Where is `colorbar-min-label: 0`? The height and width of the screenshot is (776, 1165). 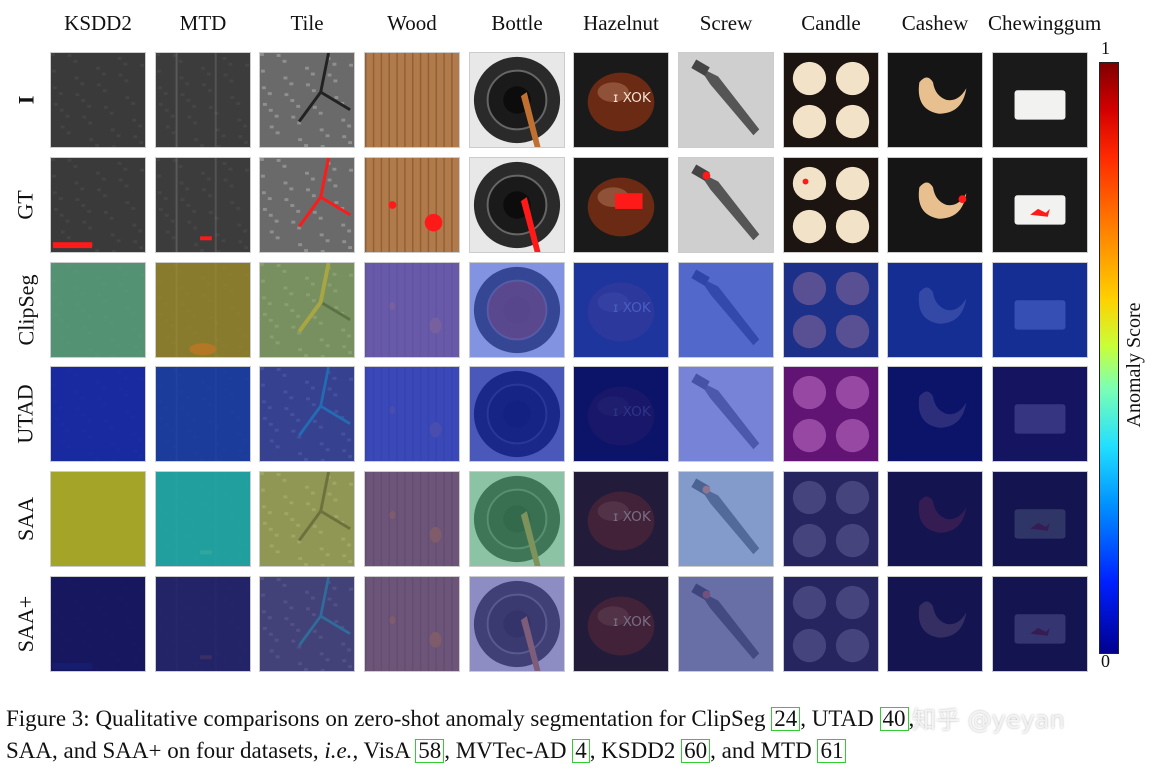
colorbar-min-label: 0 is located at coordinates (1105, 661).